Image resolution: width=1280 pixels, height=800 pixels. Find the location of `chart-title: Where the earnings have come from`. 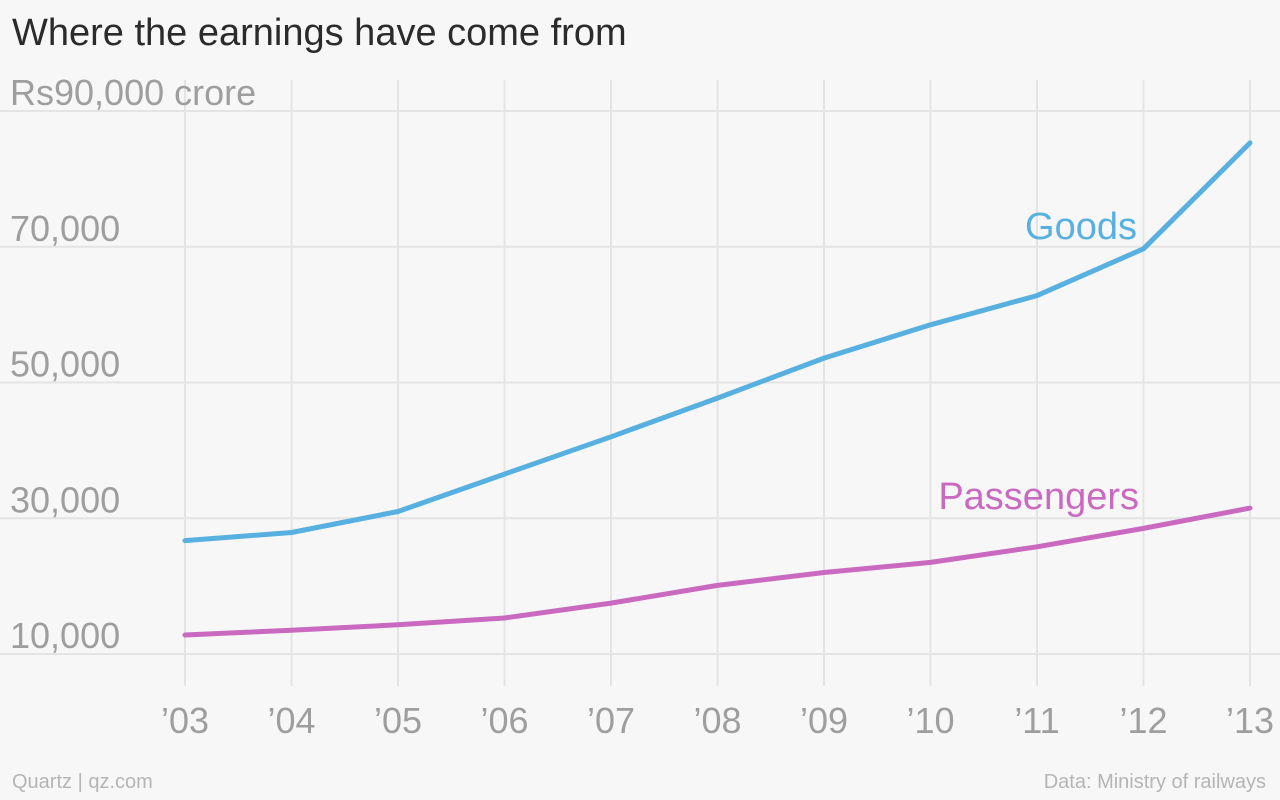

chart-title: Where the earnings have come from is located at coordinates (319, 33).